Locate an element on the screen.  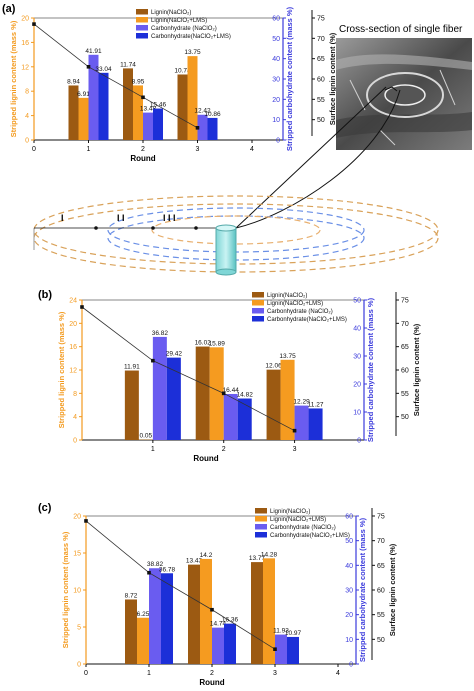
bar-value-label: 13.48 is located at coordinates (148, 109).